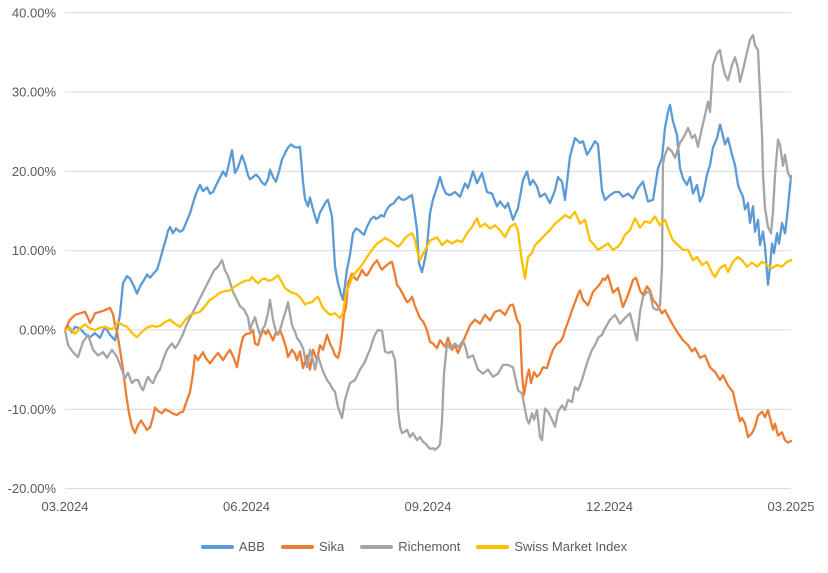 The height and width of the screenshot is (573, 828). I want to click on legend-item-abb: ABB, so click(232, 546).